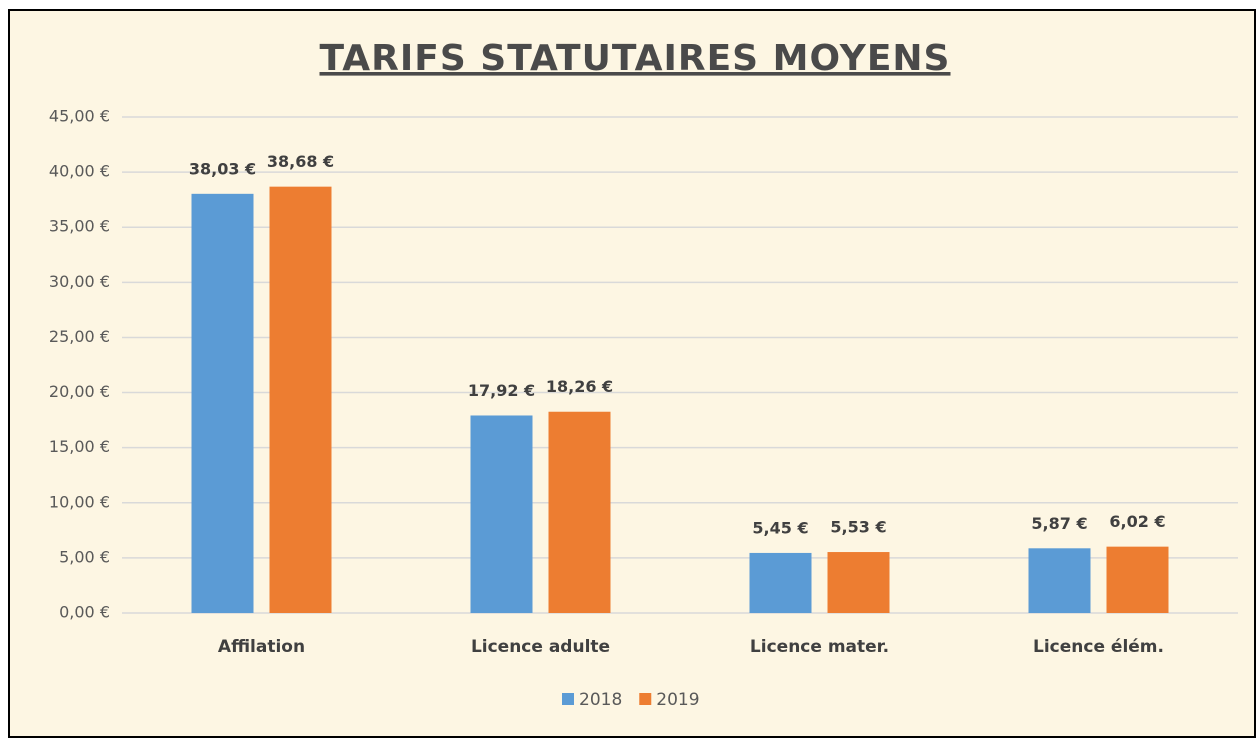 The image size is (1256, 738). I want to click on chart-title: TARIFS STATUTAIRES MOYENS, so click(635, 58).